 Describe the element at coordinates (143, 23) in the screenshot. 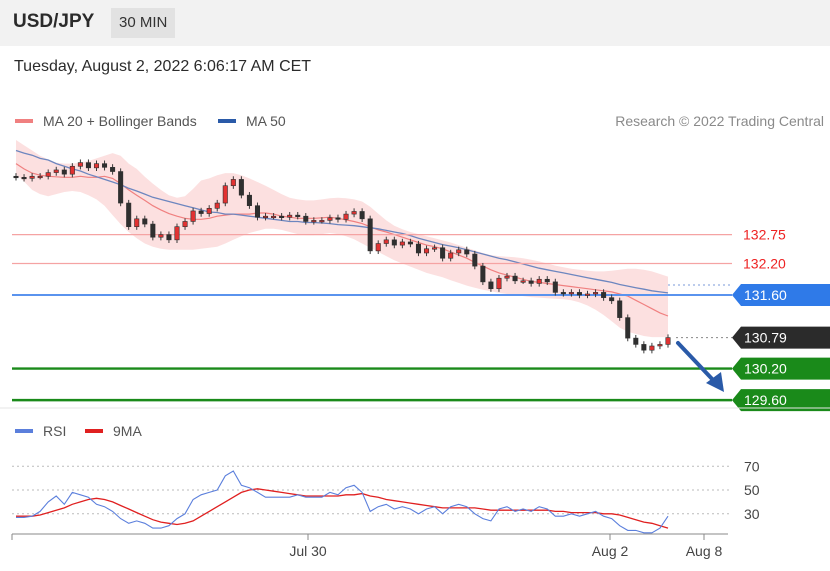

I see `timeframe-button: 30 MIN` at that location.